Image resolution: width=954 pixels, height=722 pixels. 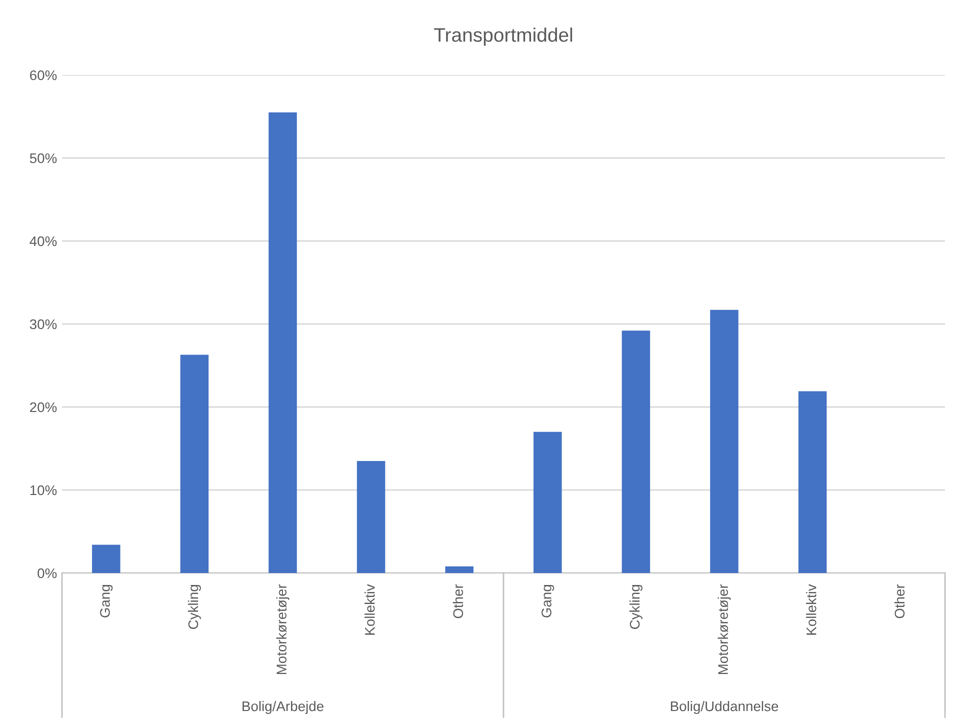 I want to click on y-tick-label: 0%, so click(x=47, y=573).